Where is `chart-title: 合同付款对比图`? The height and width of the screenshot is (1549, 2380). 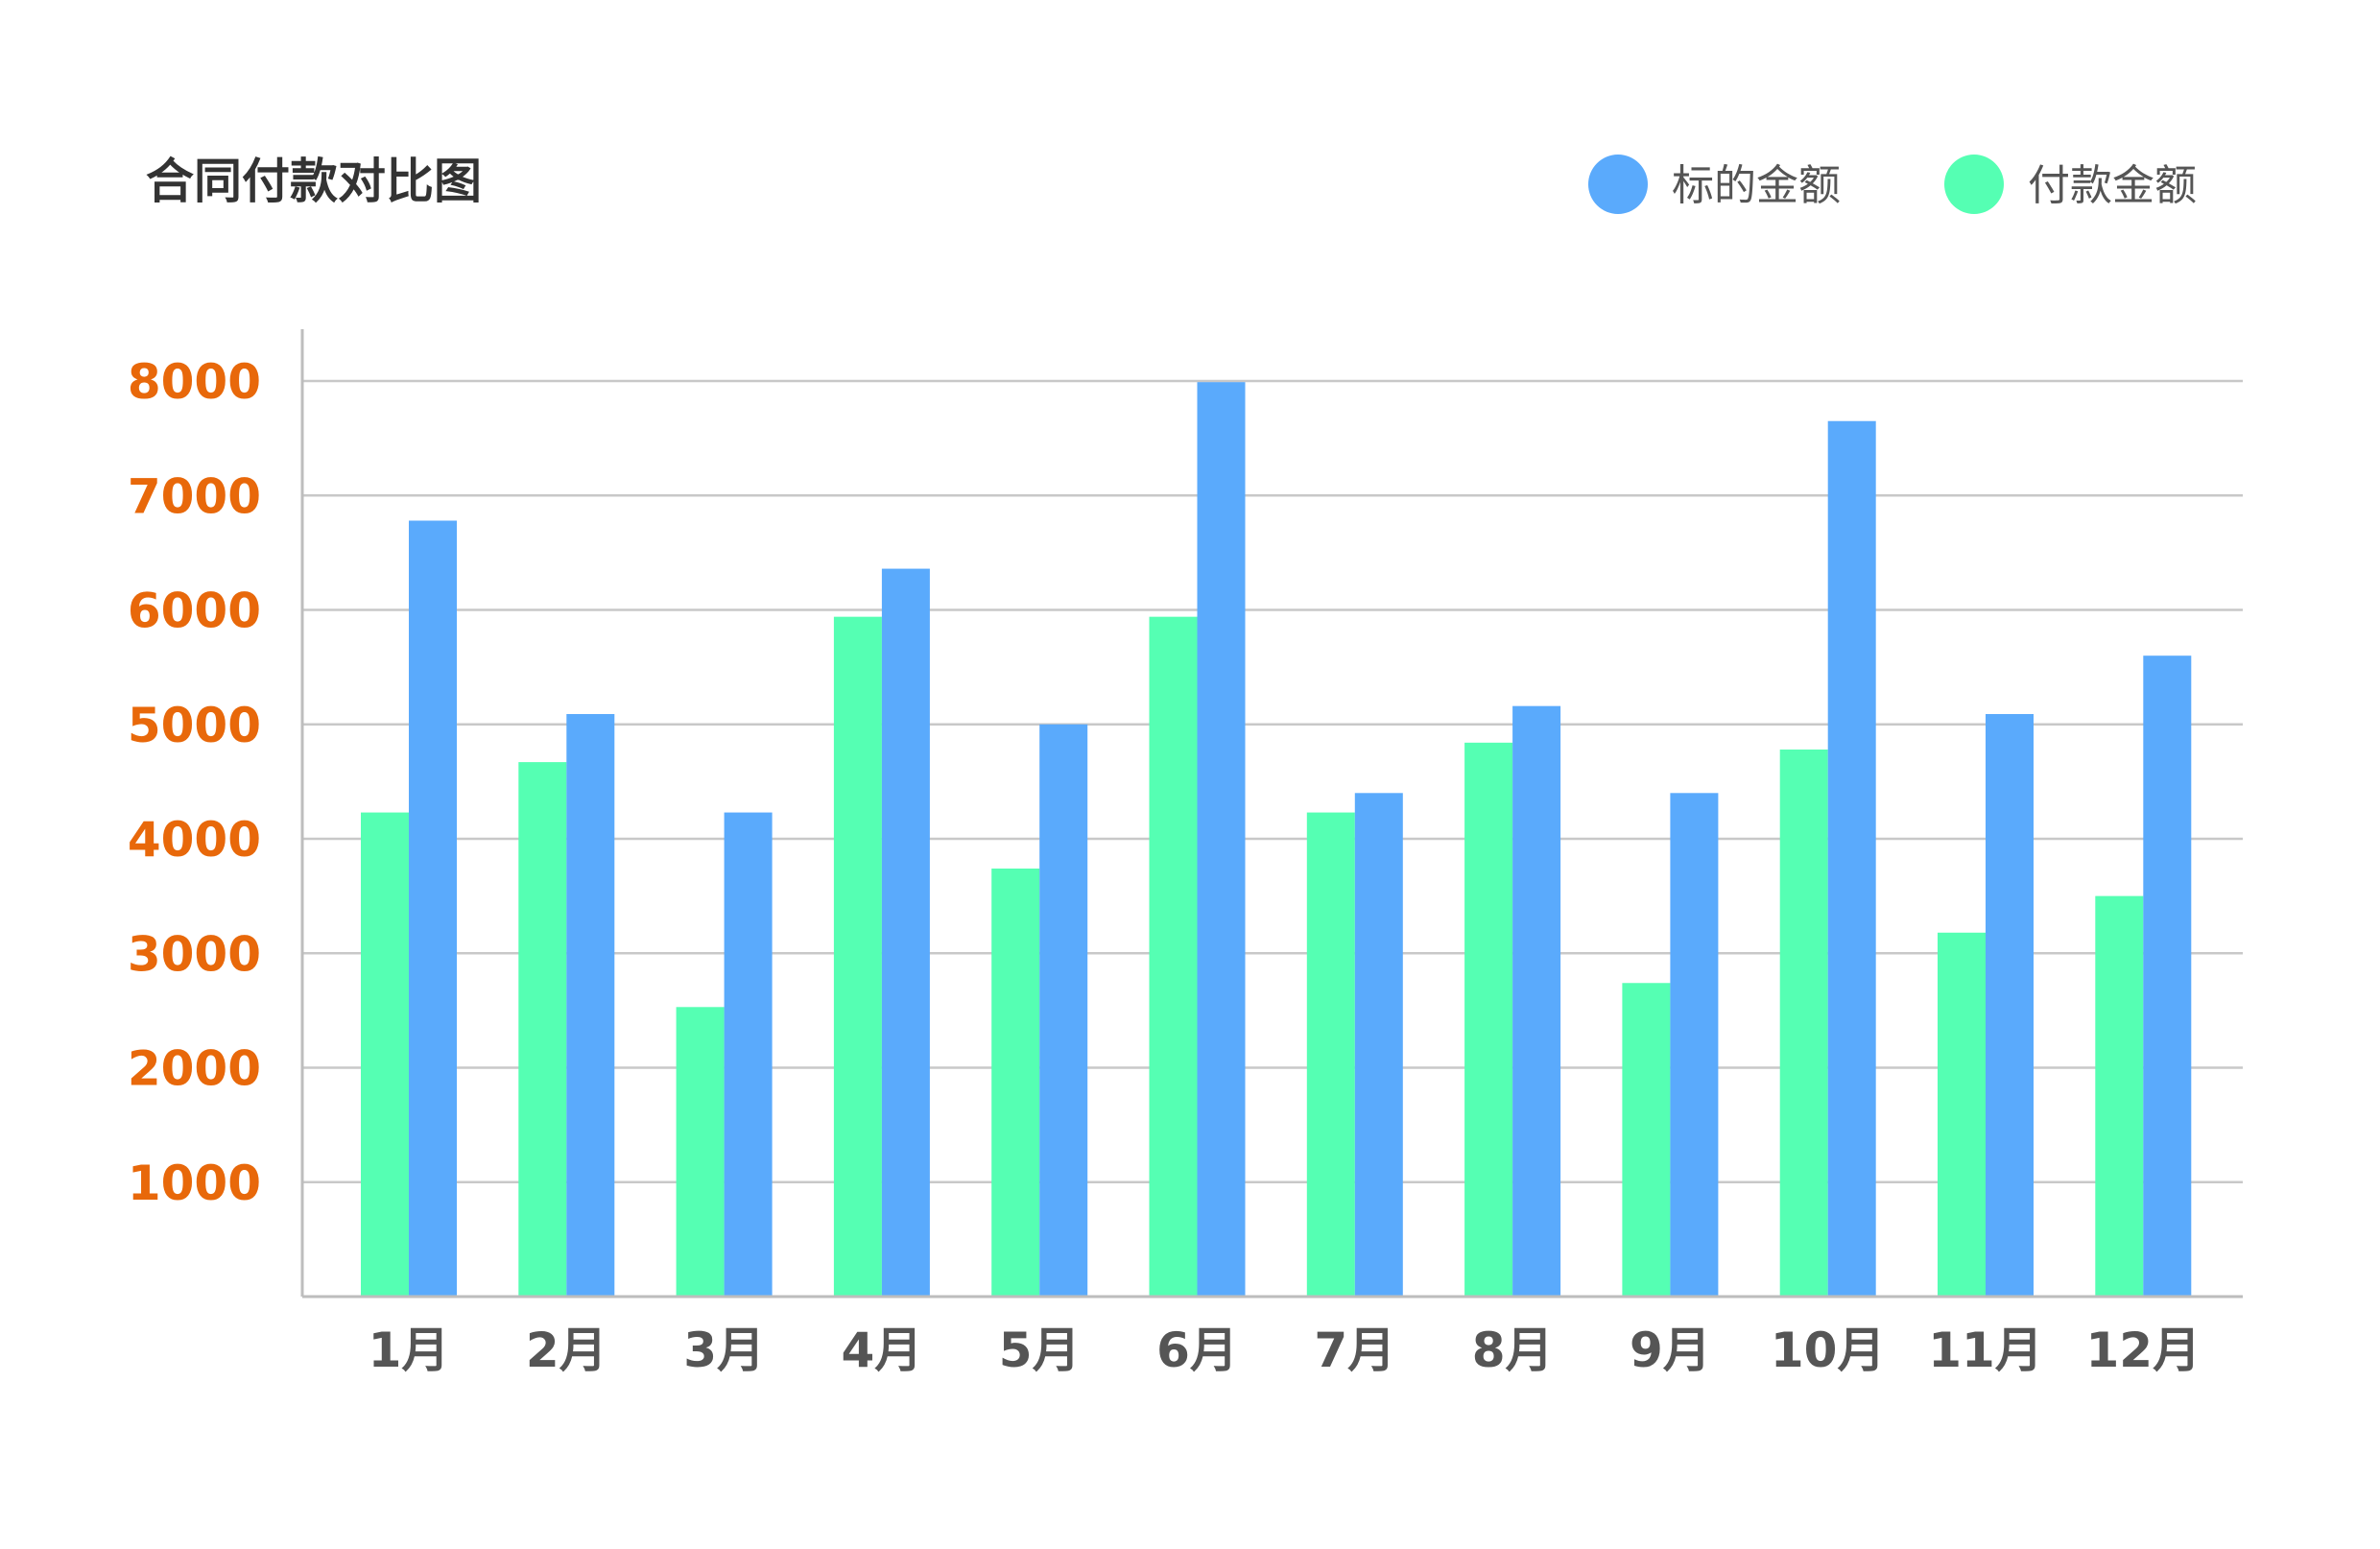 chart-title: 合同付款对比图 is located at coordinates (314, 181).